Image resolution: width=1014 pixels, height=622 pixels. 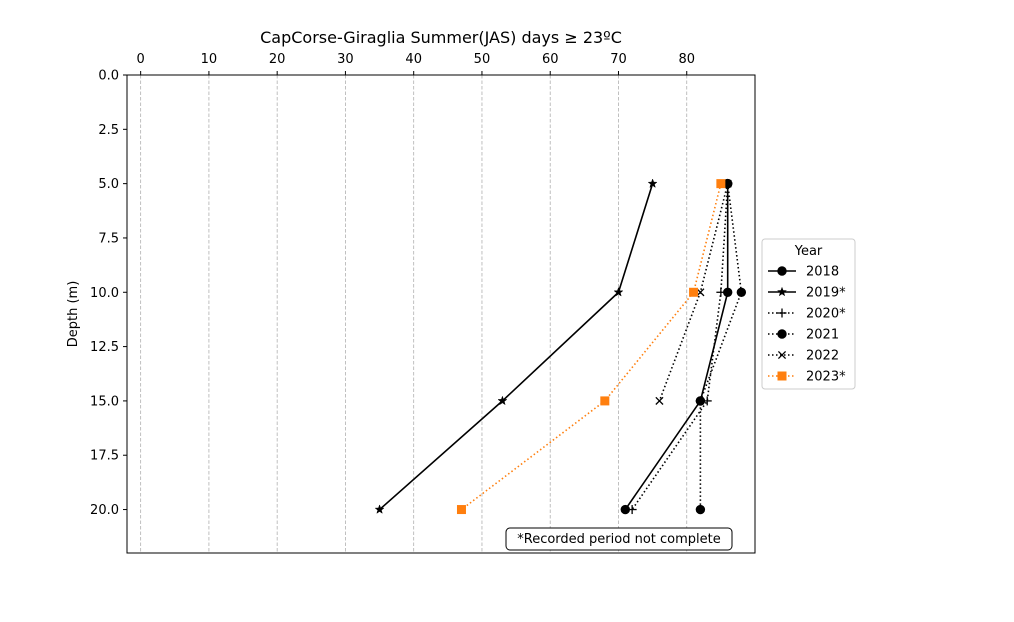 I want to click on y-tick-label: 7.5, so click(x=108, y=238).